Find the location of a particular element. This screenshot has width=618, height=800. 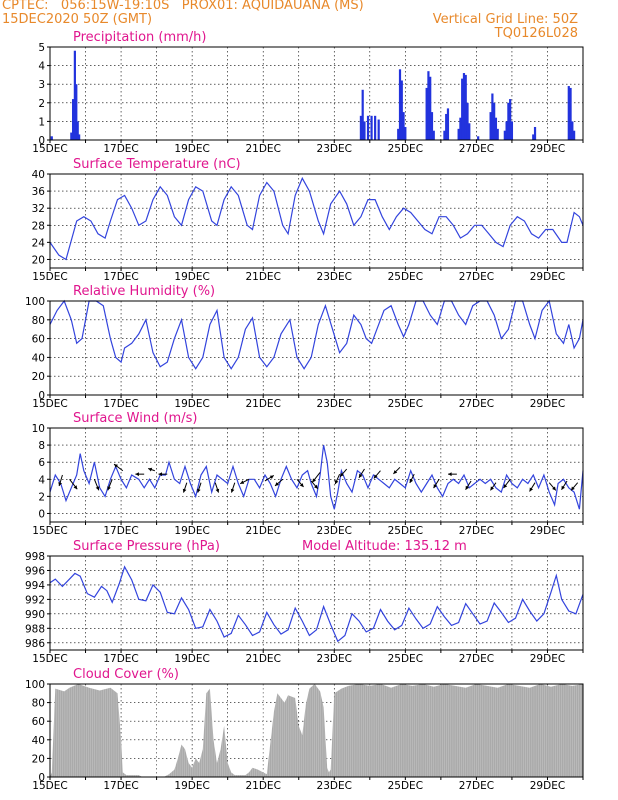

panel-5-ytick-label: 990 is located at coordinates (35, 615).